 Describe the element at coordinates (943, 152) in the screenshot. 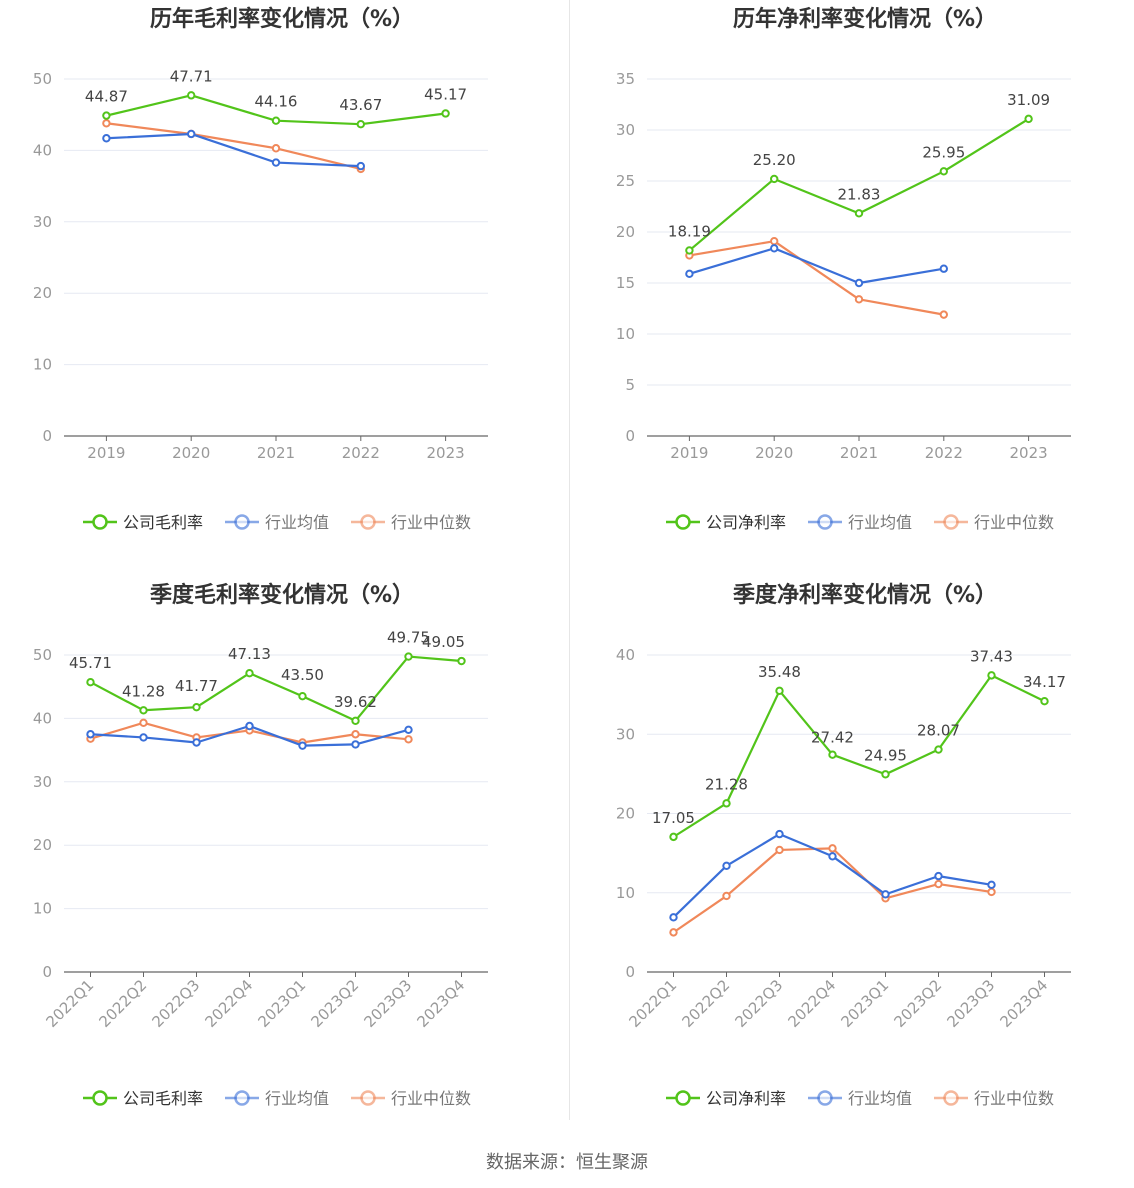

I see `data-label: 25.95` at that location.